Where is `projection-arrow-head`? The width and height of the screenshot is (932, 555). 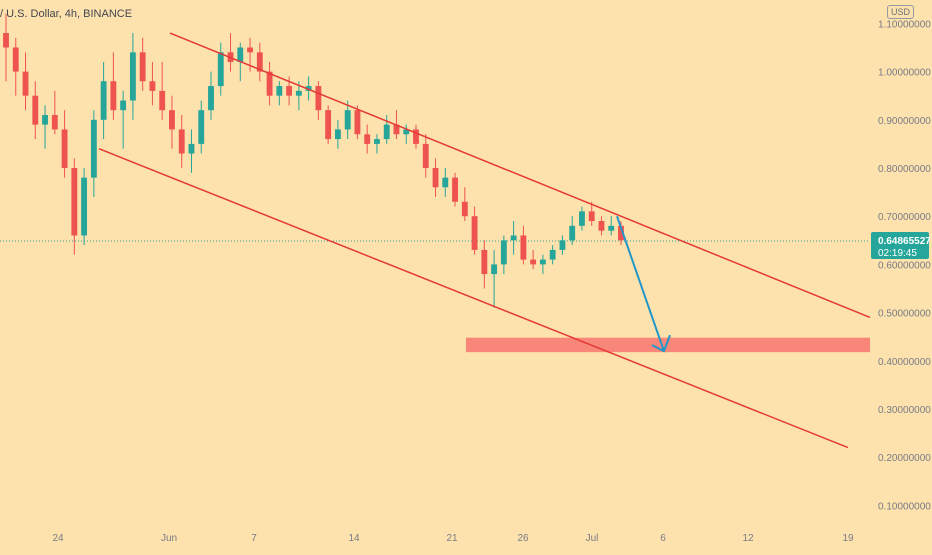
projection-arrow-head is located at coordinates (661, 343).